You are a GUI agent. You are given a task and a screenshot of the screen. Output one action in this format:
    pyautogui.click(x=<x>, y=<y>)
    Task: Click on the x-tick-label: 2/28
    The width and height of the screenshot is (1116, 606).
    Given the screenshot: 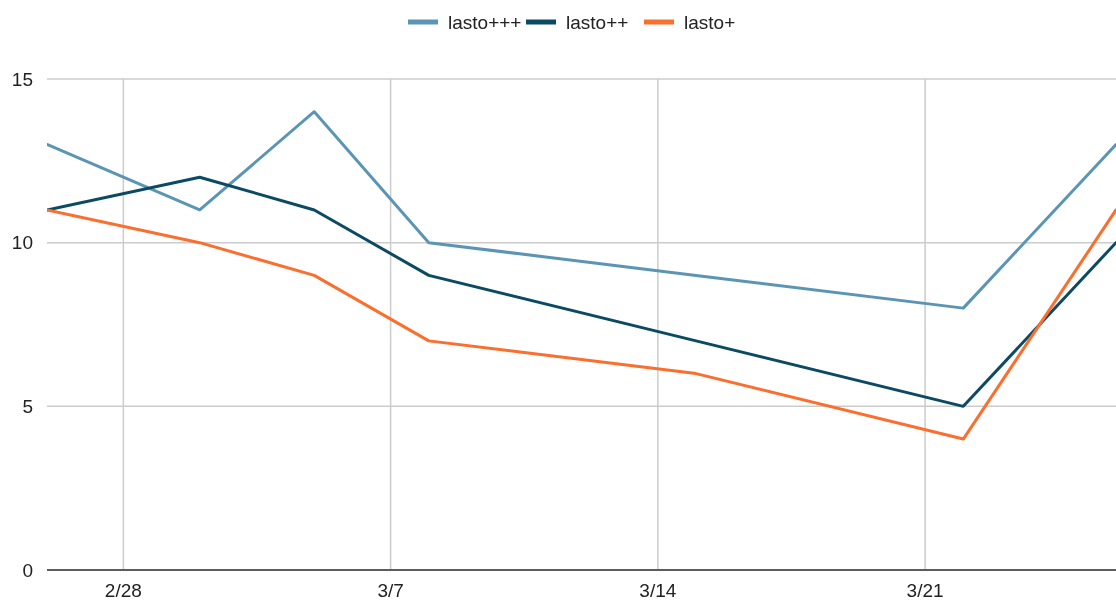 What is the action you would take?
    pyautogui.click(x=123, y=590)
    